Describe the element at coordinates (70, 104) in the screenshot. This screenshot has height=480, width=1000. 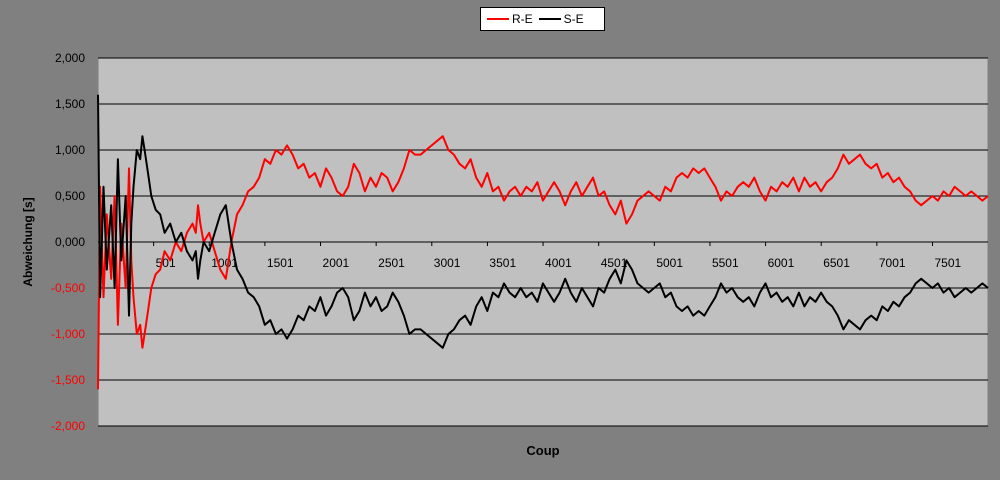
I see `y-tick-label: 1,500` at that location.